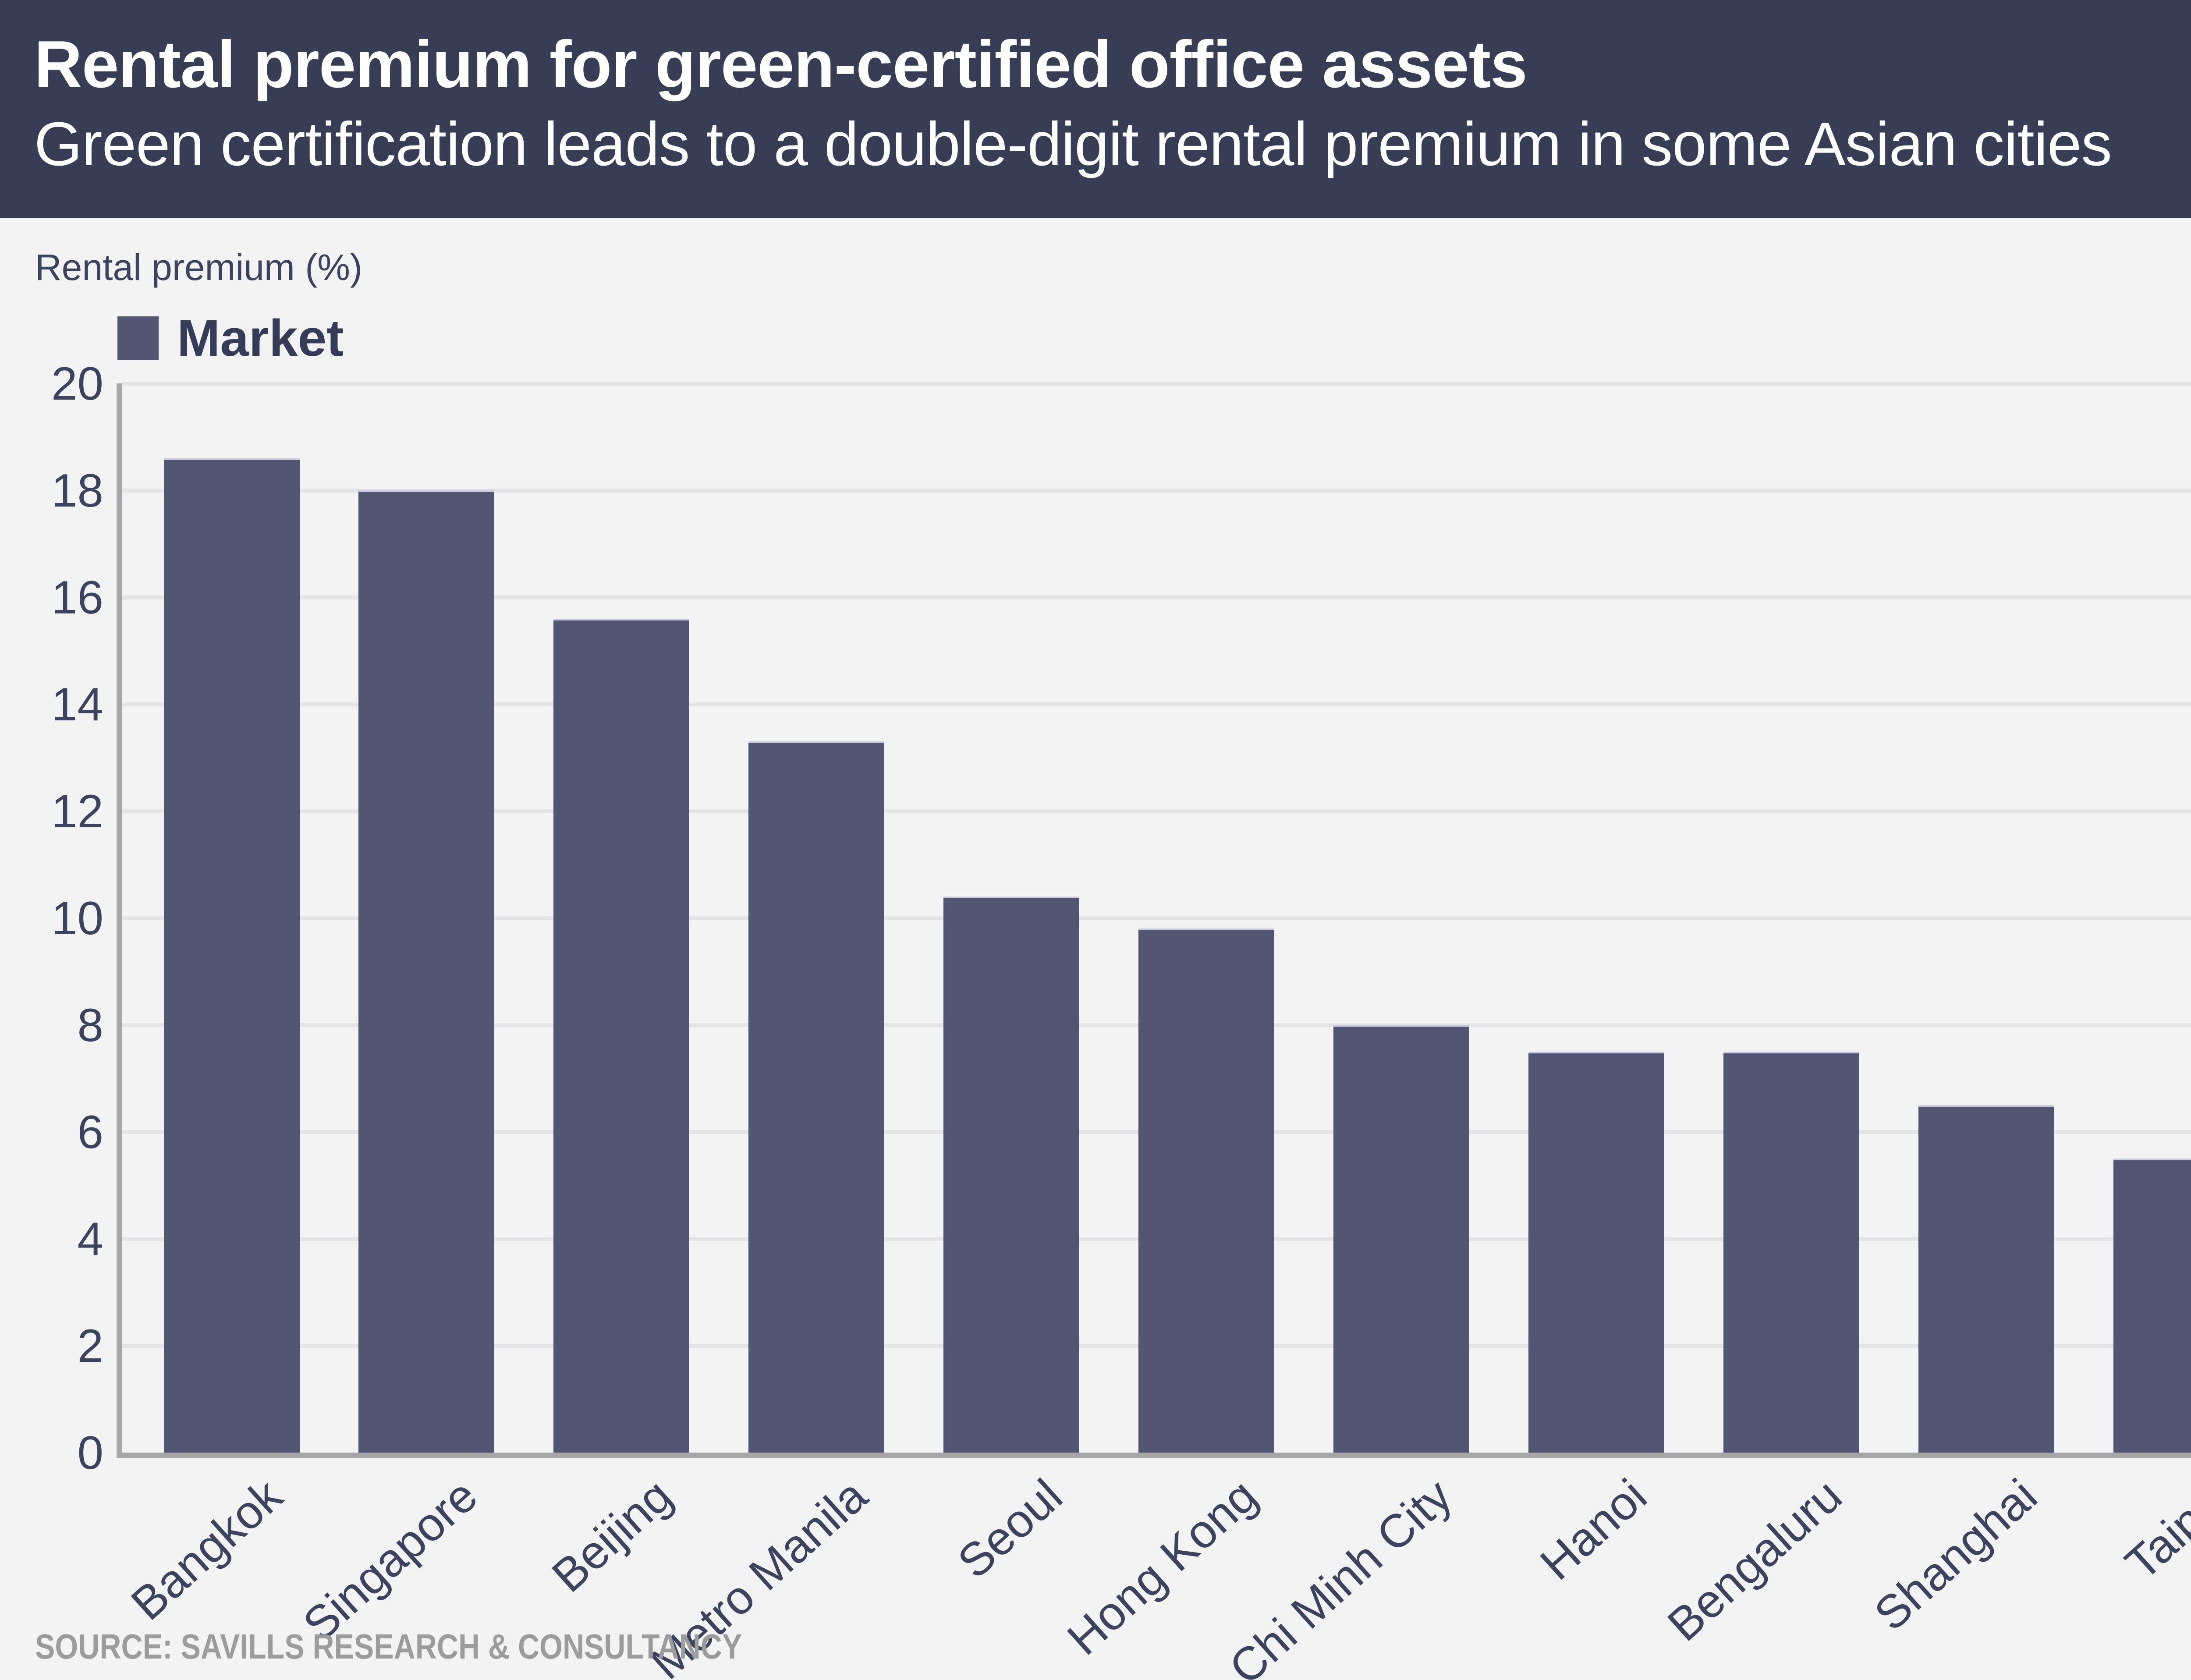 Image resolution: width=2191 pixels, height=1680 pixels. I want to click on y-tick-label-0: 0, so click(90, 1452).